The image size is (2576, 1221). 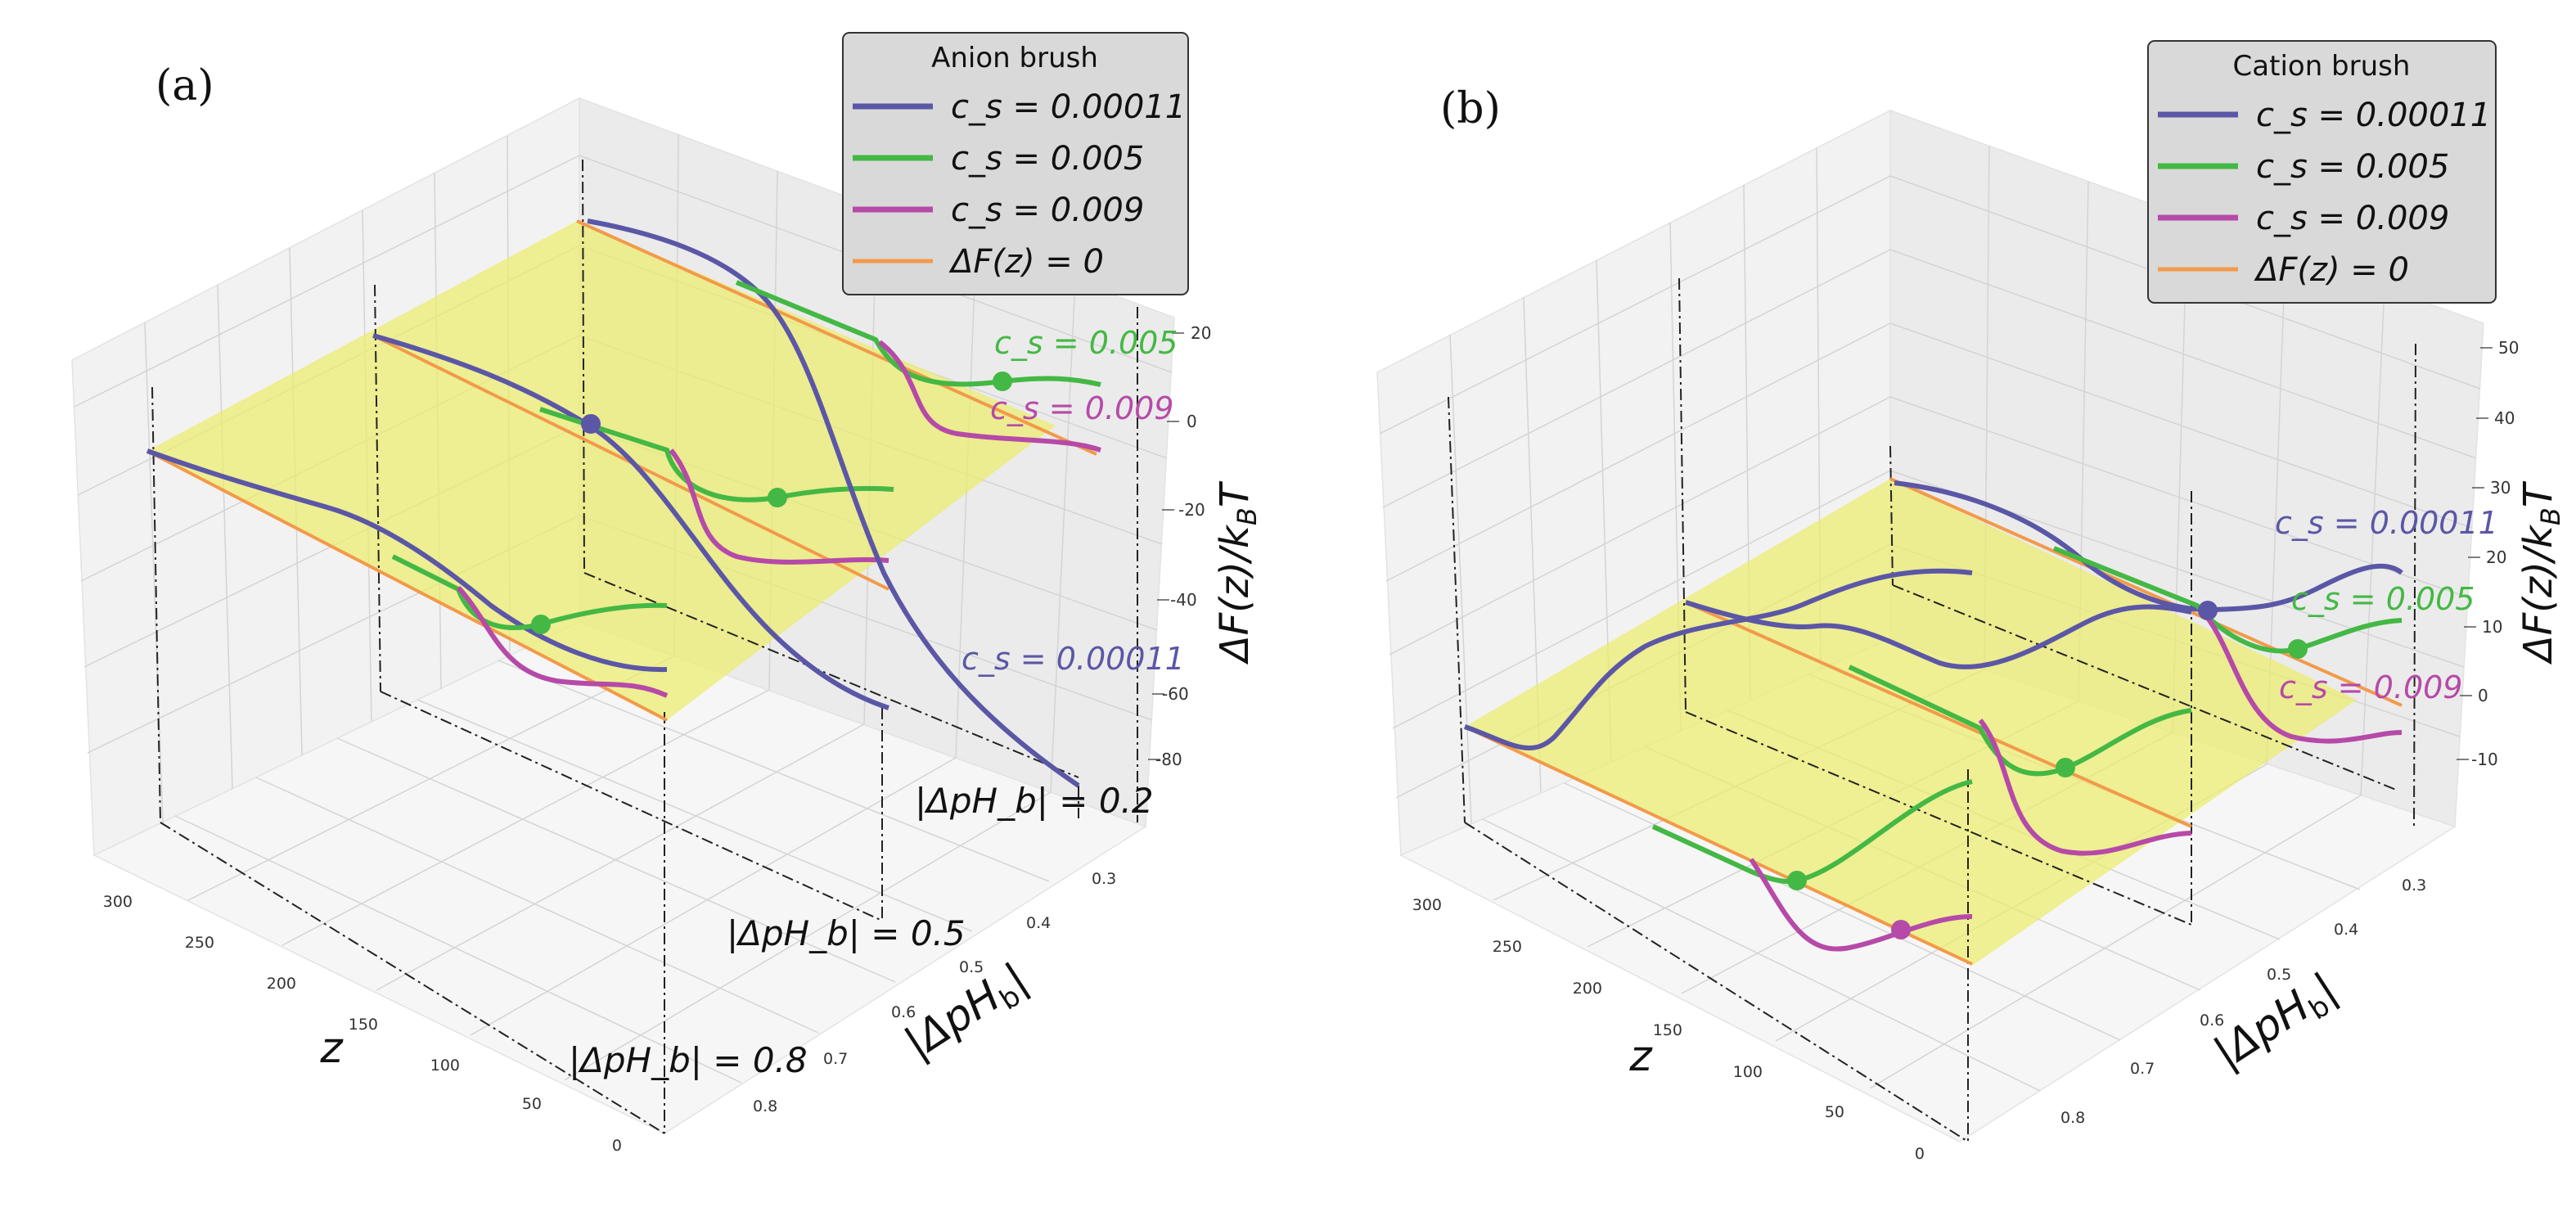 I want to click on y-tick-b-07: 0.7, so click(x=2142, y=1069).